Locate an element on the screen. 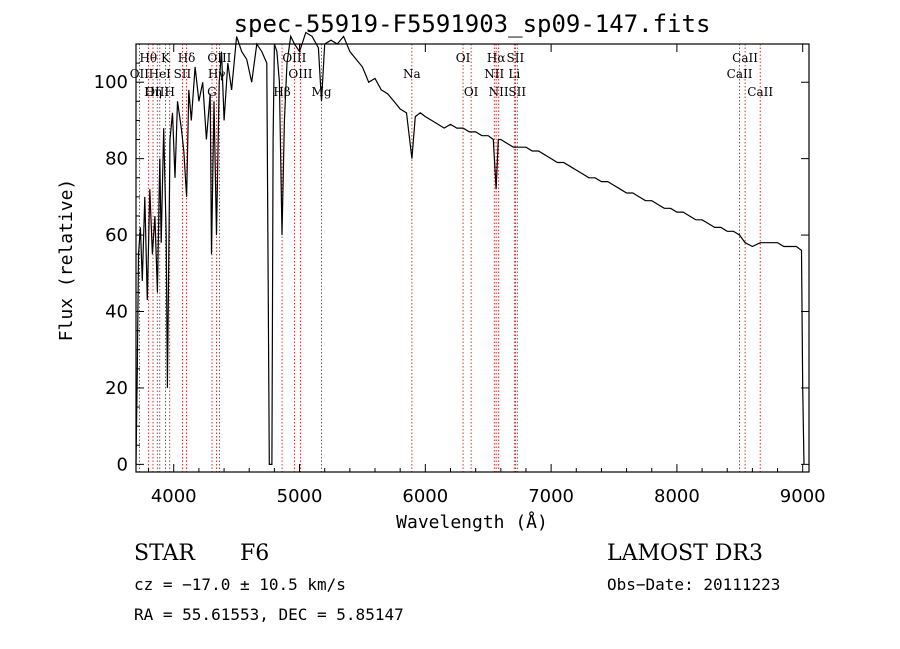  marker-label-20: SII is located at coordinates (516, 58).